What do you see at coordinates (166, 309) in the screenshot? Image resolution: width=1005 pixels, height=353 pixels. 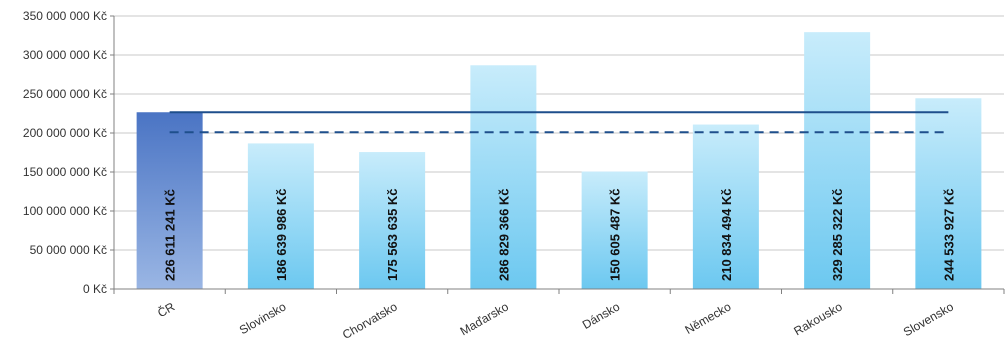 I see `category-label: ČR` at bounding box center [166, 309].